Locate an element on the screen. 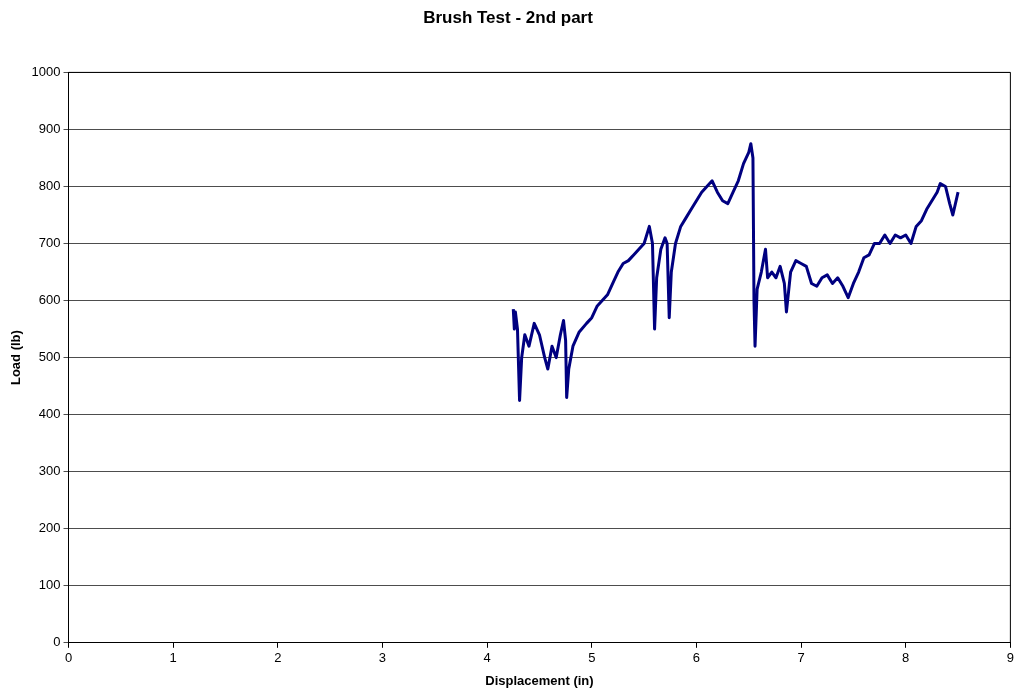 This screenshot has width=1017, height=695. x-tick-label: 2 is located at coordinates (278, 658).